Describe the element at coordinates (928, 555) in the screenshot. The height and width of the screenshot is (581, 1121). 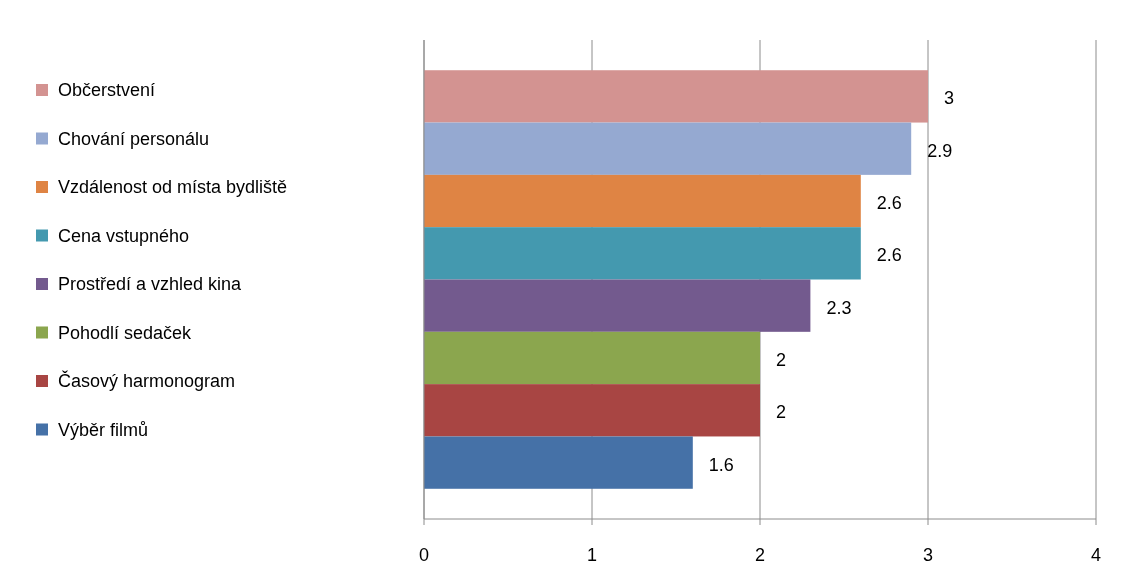
I see `x-tick-label: 3` at that location.